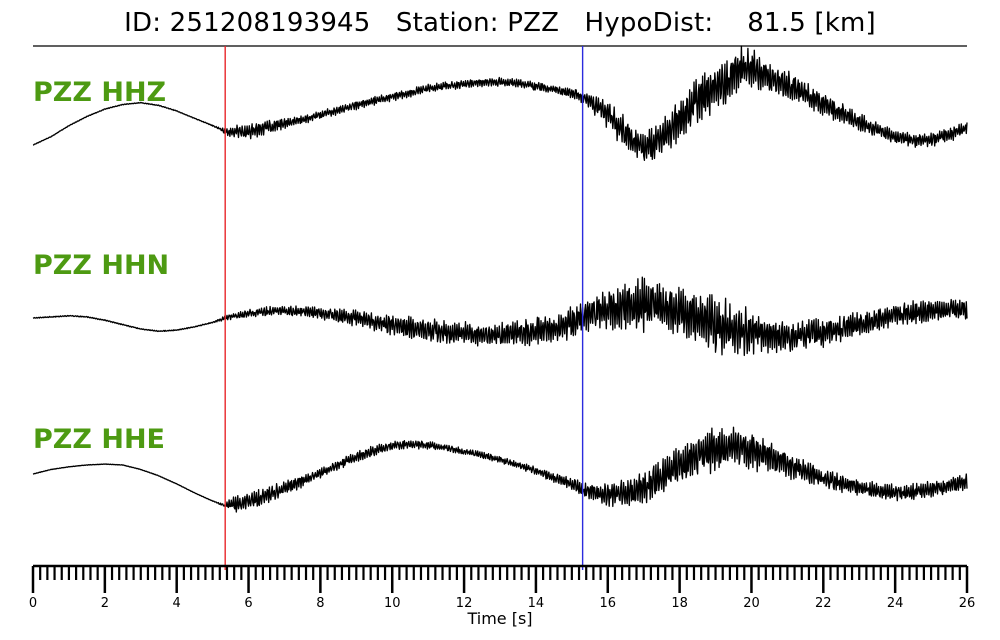  What do you see at coordinates (464, 603) in the screenshot?
I see `x-tick-label: 12` at bounding box center [464, 603].